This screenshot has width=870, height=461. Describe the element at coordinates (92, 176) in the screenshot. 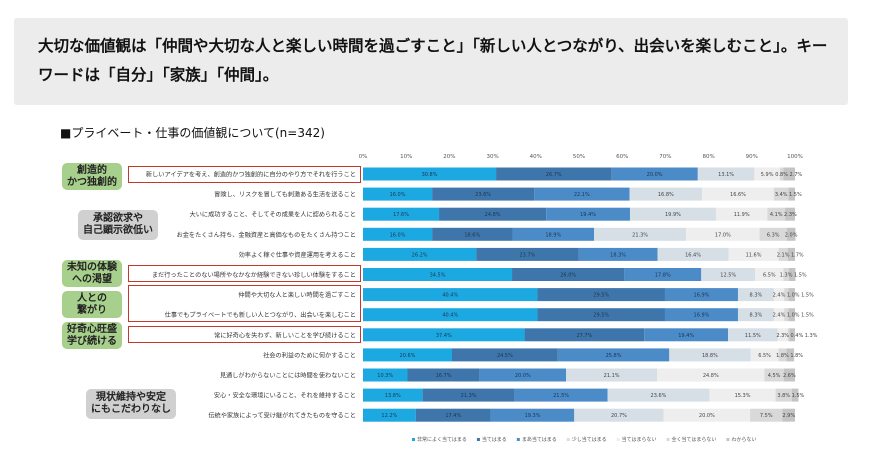

I see `group-text: 創造的 かつ独創的` at that location.